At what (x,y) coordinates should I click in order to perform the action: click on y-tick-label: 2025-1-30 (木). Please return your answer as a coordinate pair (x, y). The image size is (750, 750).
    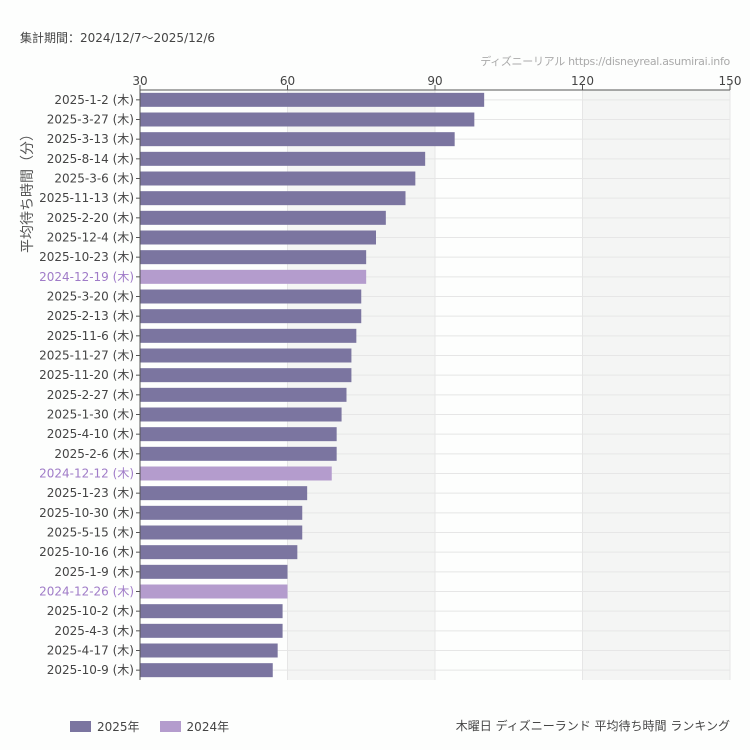
    Looking at the image, I should click on (90, 415).